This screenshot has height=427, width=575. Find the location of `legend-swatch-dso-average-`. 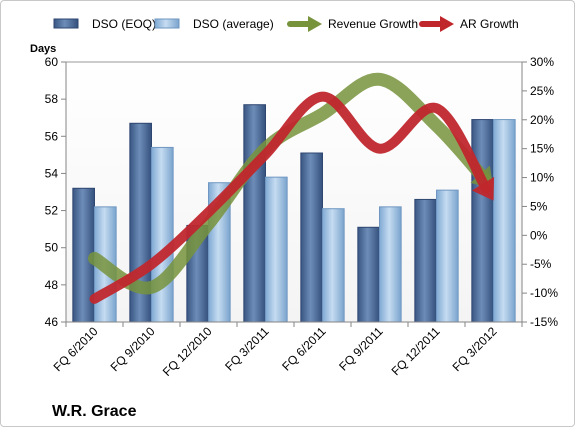

legend-swatch-dso-average- is located at coordinates (167, 23).